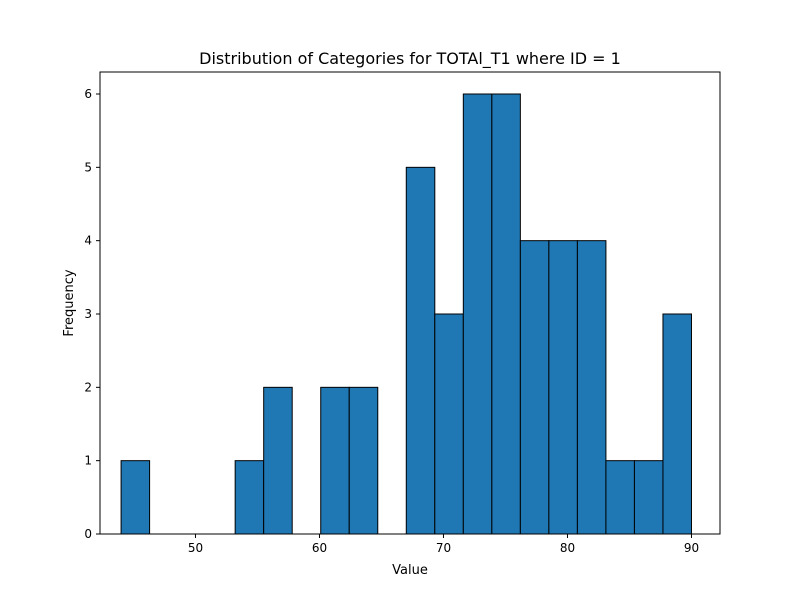  I want to click on y-axis-label: Frequency, so click(69, 302).